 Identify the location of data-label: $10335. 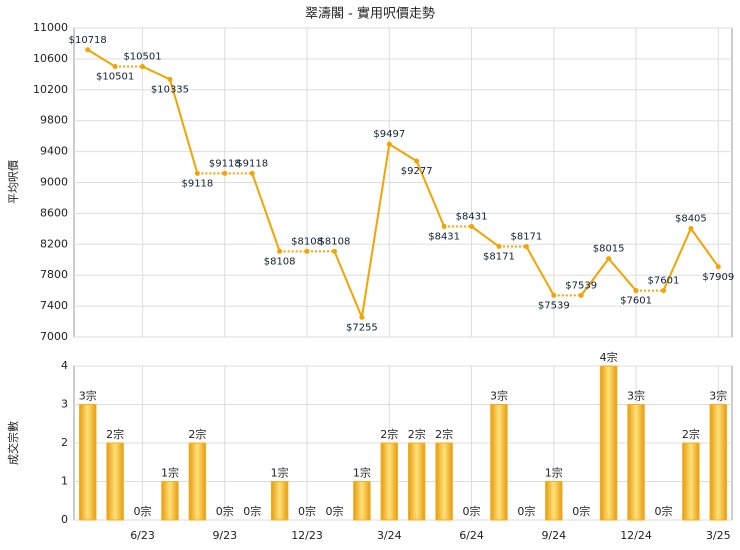
(170, 89).